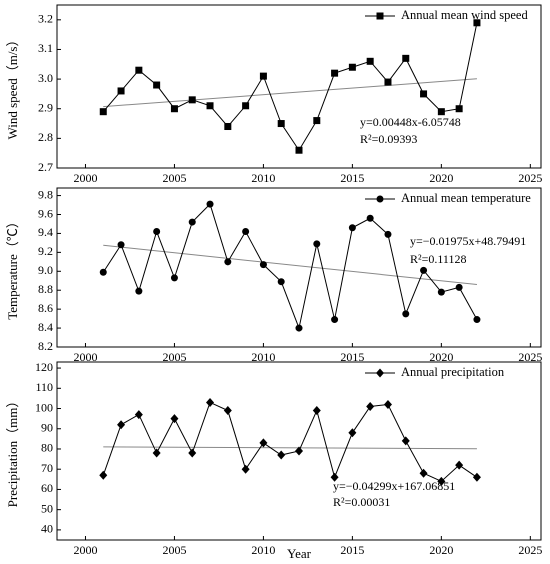 The width and height of the screenshot is (550, 564). I want to click on y-tick-label: 9.8, so click(45, 194).